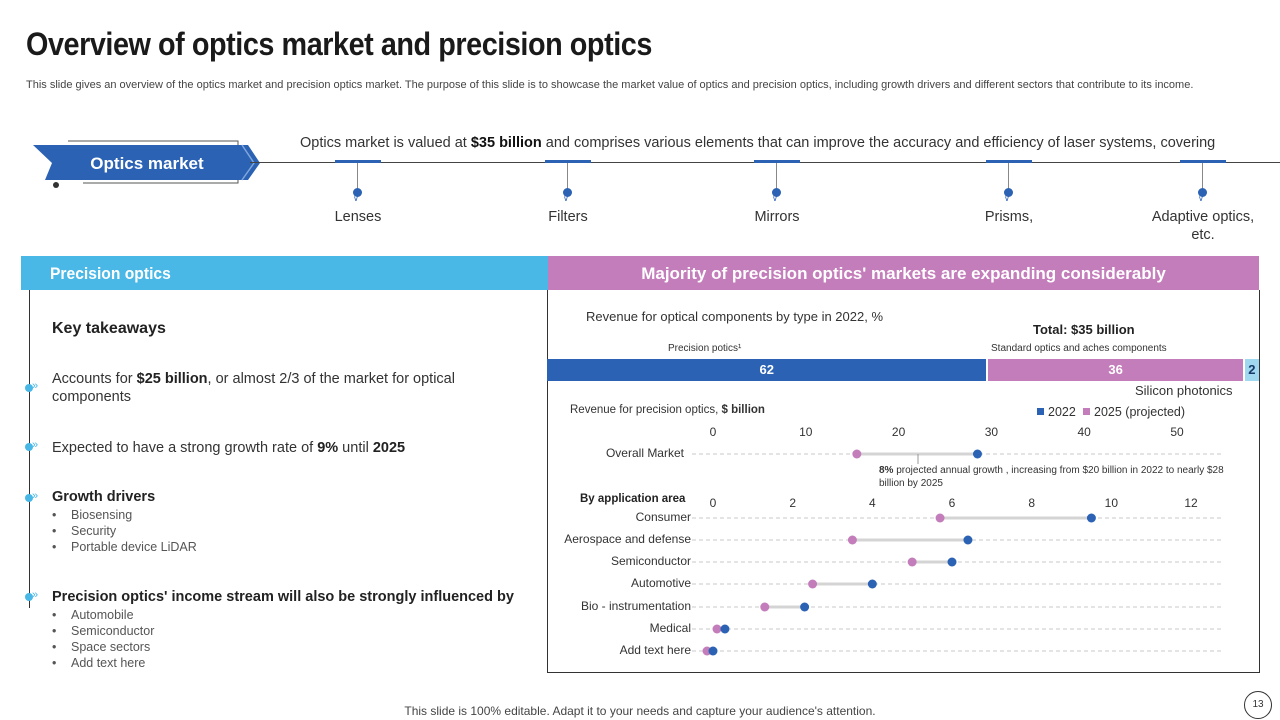 The width and height of the screenshot is (1280, 720). Describe the element at coordinates (284, 273) in the screenshot. I see `precision-optics-header` at that location.